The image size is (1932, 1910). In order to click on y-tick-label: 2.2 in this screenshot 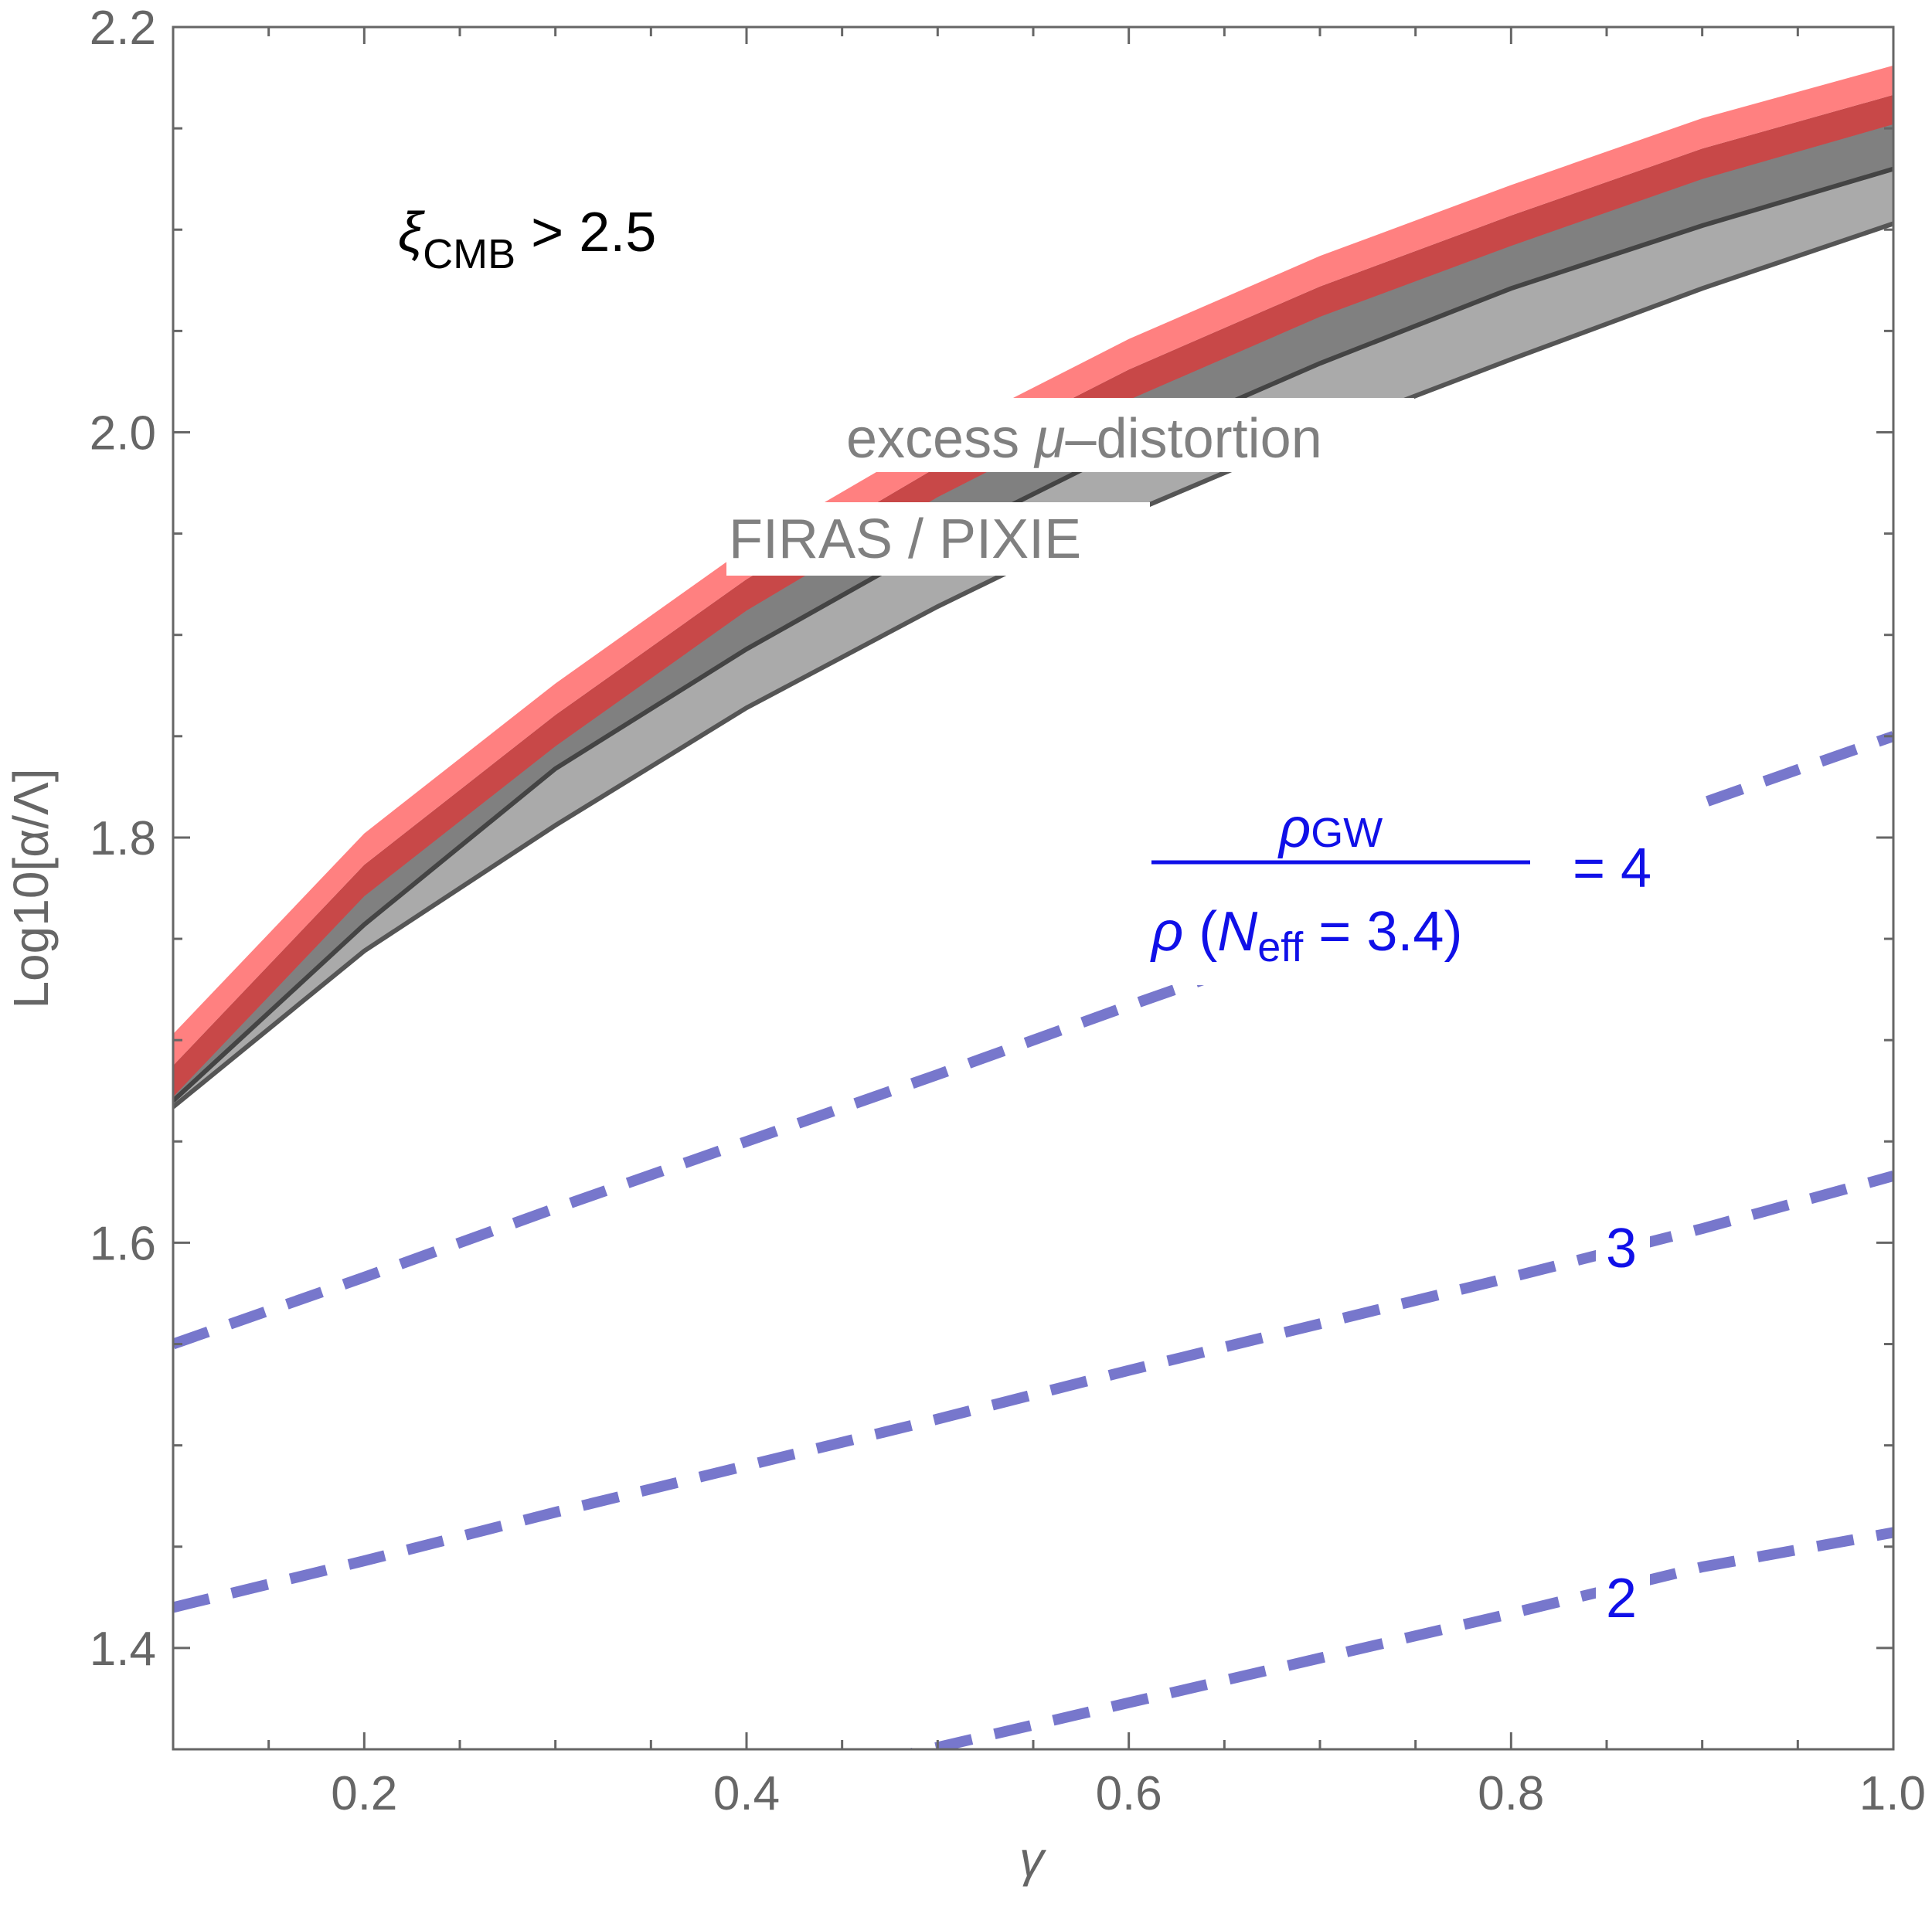, I will do `click(123, 28)`.